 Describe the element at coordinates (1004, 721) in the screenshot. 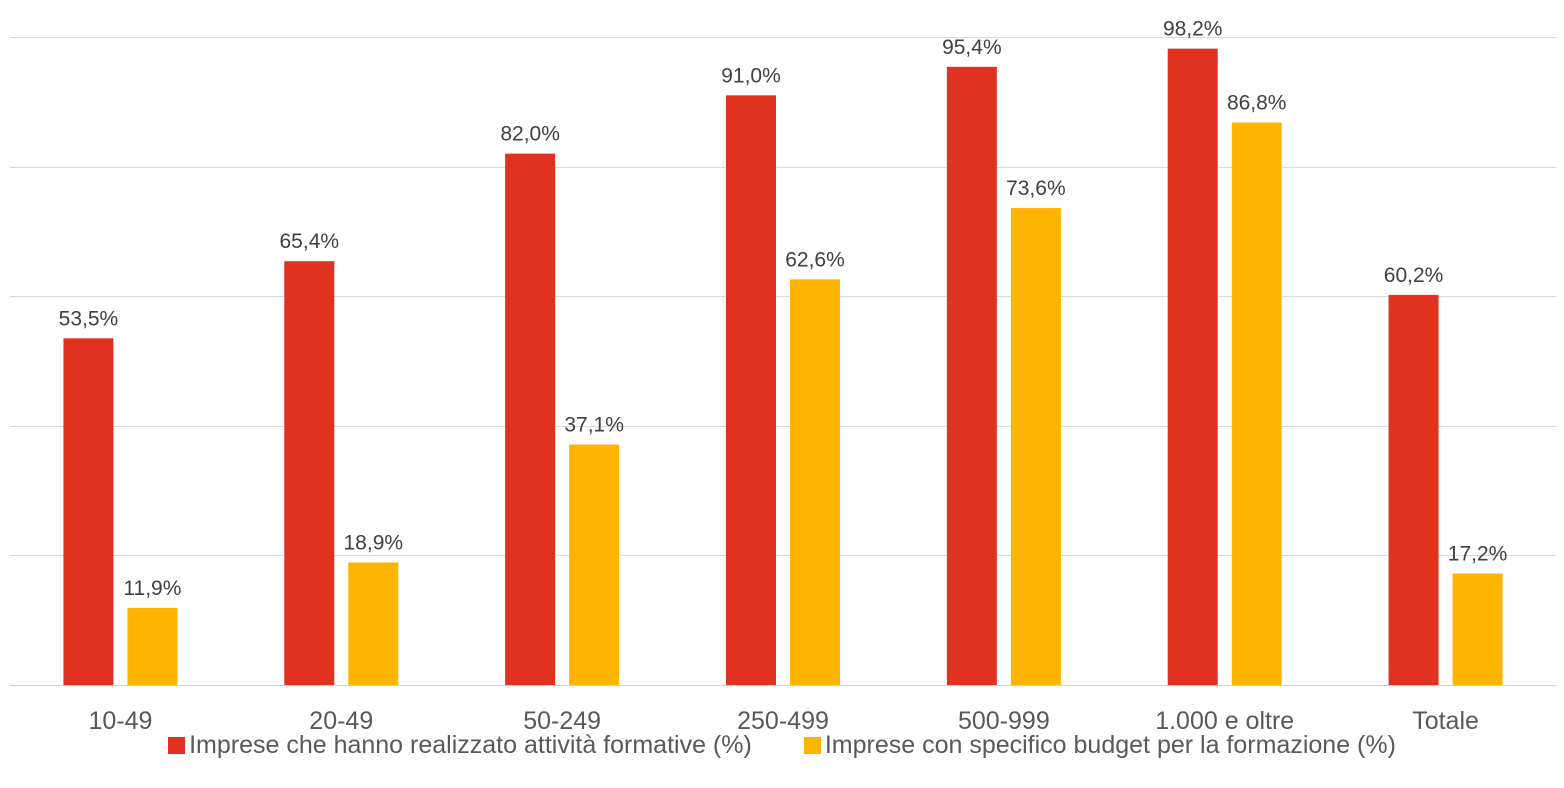

I see `x-tick-label: 500-999` at that location.